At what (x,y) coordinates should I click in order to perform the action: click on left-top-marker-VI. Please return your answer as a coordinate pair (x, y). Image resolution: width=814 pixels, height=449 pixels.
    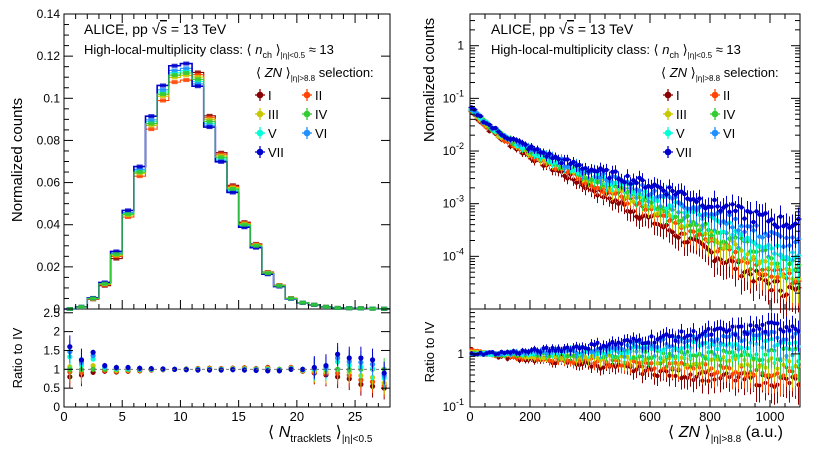
    Looking at the image, I should click on (139, 169).